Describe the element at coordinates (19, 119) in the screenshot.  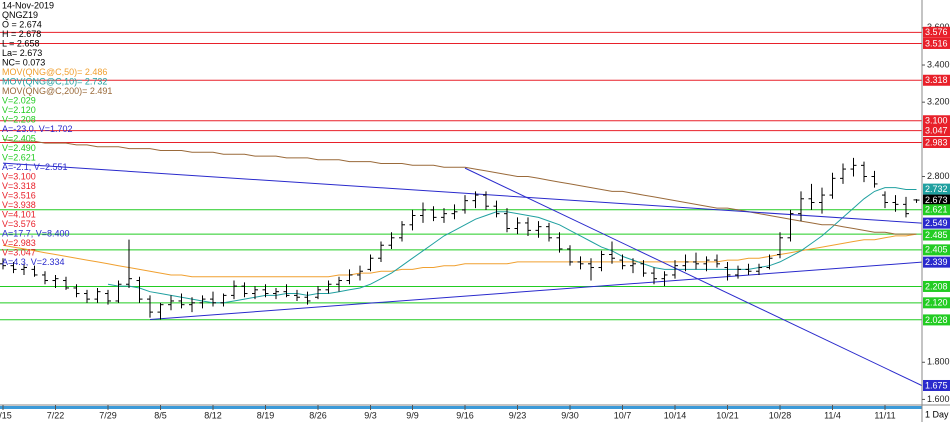
I see `legend-entry: V=2.208` at that location.